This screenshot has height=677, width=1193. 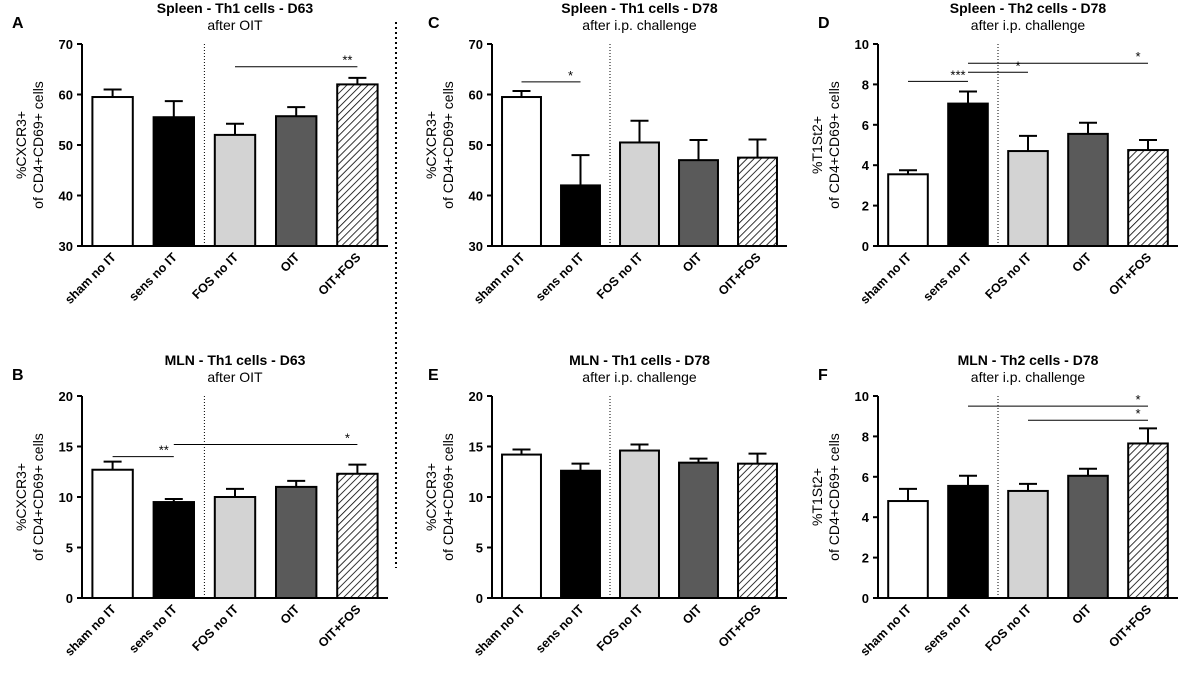 I want to click on panel-letter: E, so click(x=433, y=375).